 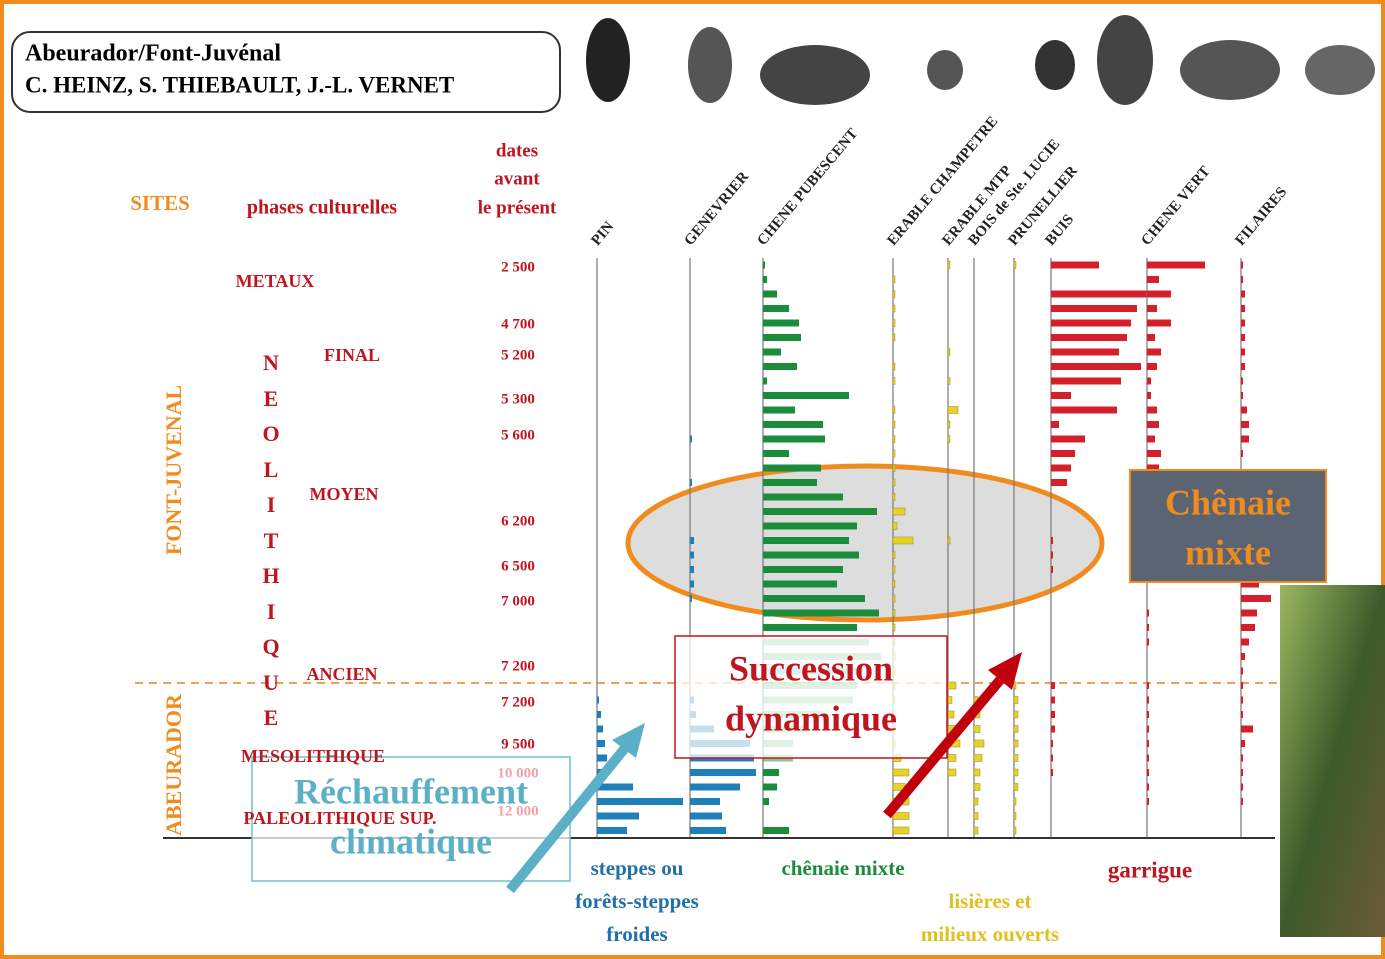 I want to click on site-label: FONT-JUVENAL, so click(x=173, y=470).